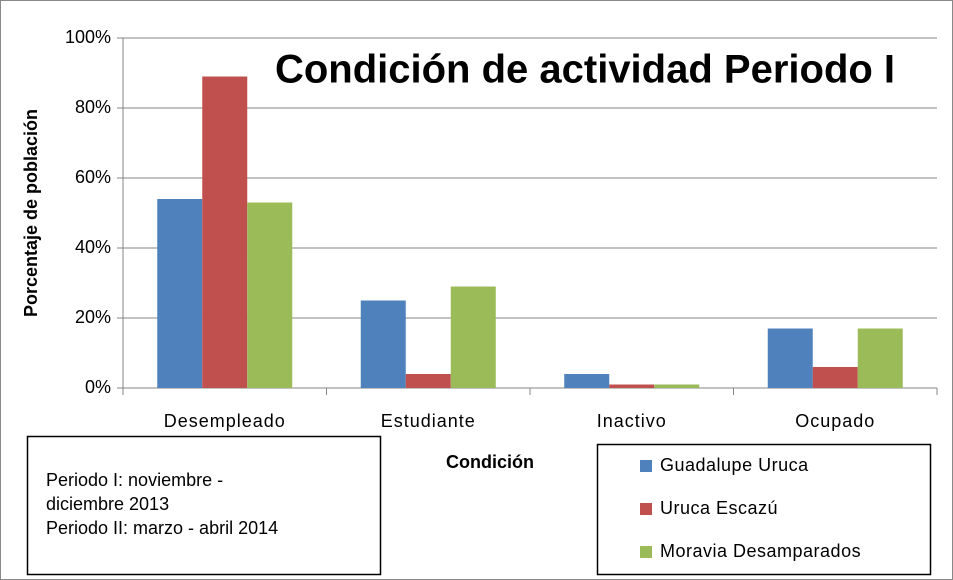 Image resolution: width=953 pixels, height=580 pixels. I want to click on legend-label: Guadalupe Uruca, so click(734, 465).